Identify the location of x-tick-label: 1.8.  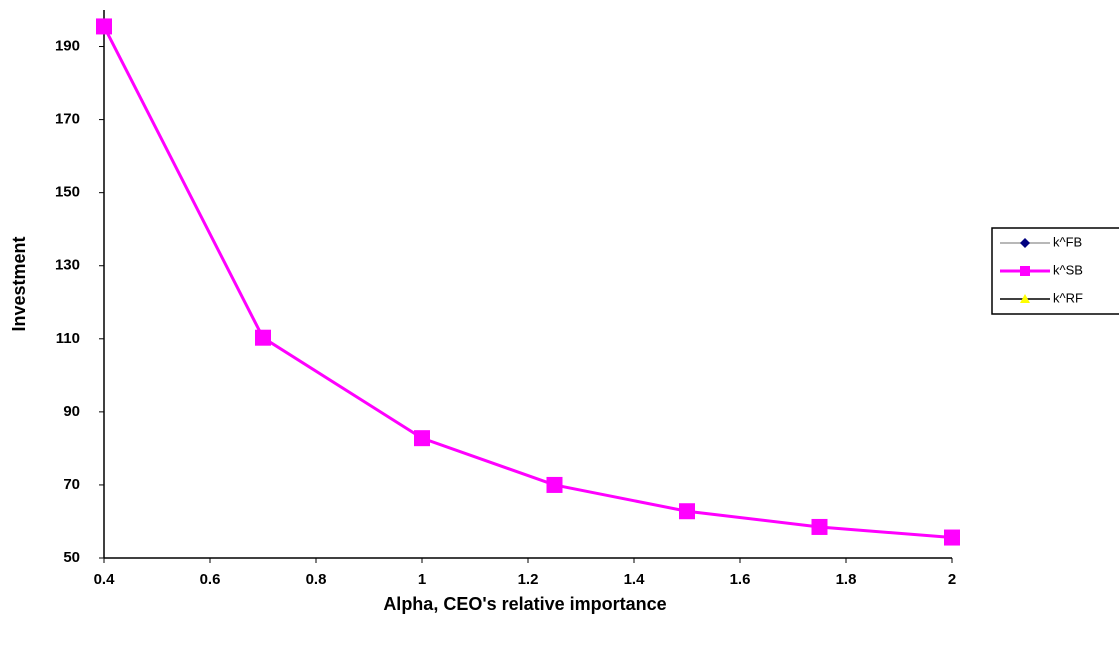
(846, 579).